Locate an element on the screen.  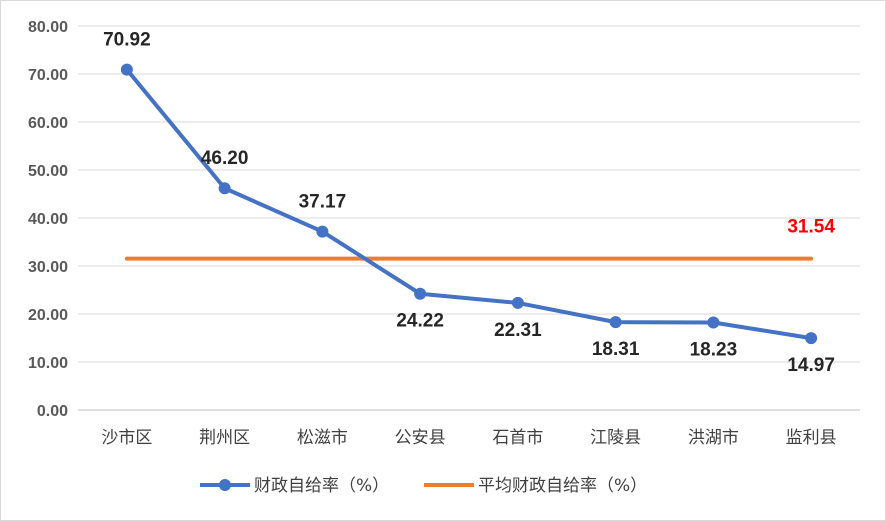
x-tick-label: 松滋市 is located at coordinates (322, 438).